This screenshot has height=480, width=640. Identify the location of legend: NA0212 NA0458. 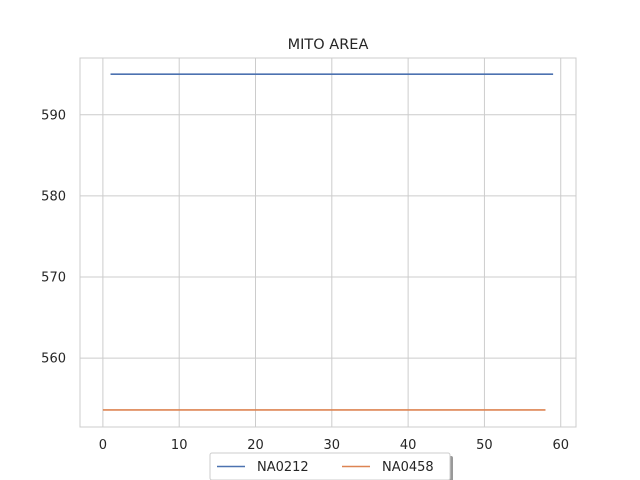
(331, 466).